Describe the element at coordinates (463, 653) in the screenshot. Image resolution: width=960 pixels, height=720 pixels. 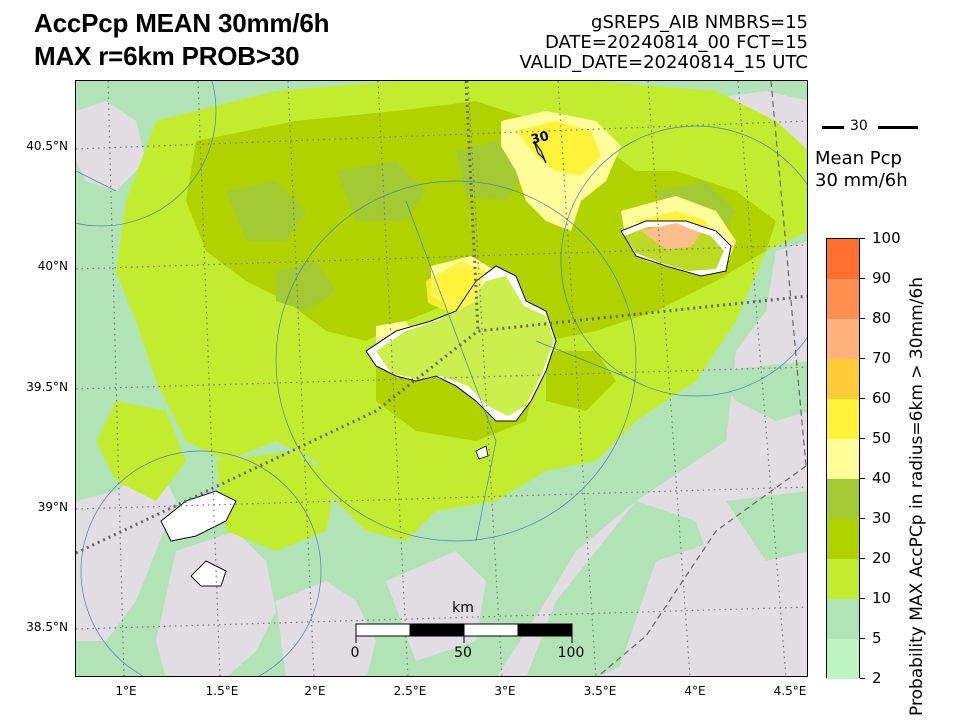
I see `scale-bar-label-50: 50` at that location.